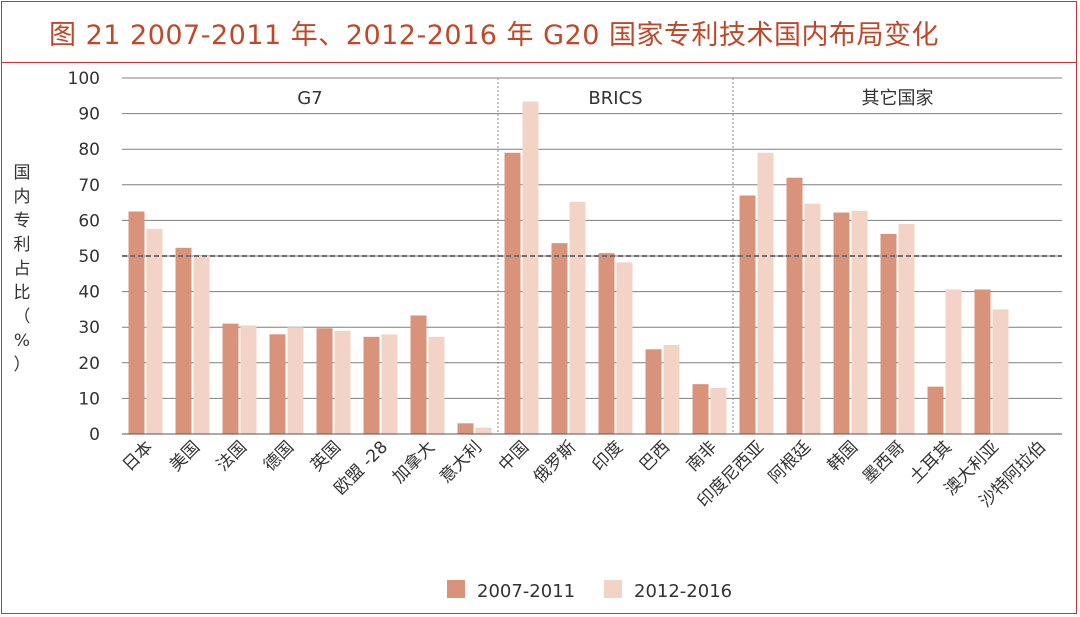  What do you see at coordinates (232, 456) in the screenshot?
I see `x-tick-label: 法国` at bounding box center [232, 456].